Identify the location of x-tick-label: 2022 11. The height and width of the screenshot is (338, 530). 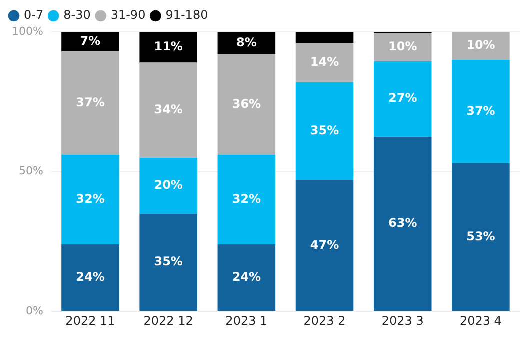
(91, 321).